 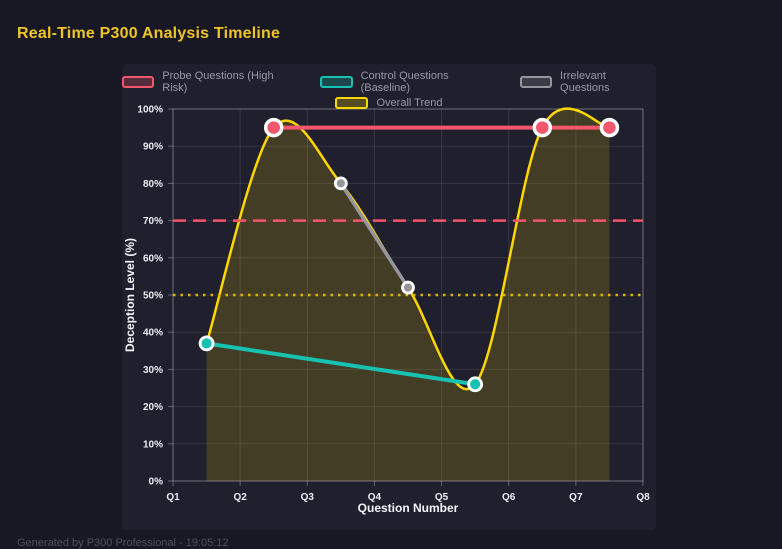 I want to click on y-tick-label: 40%, so click(x=153, y=333).